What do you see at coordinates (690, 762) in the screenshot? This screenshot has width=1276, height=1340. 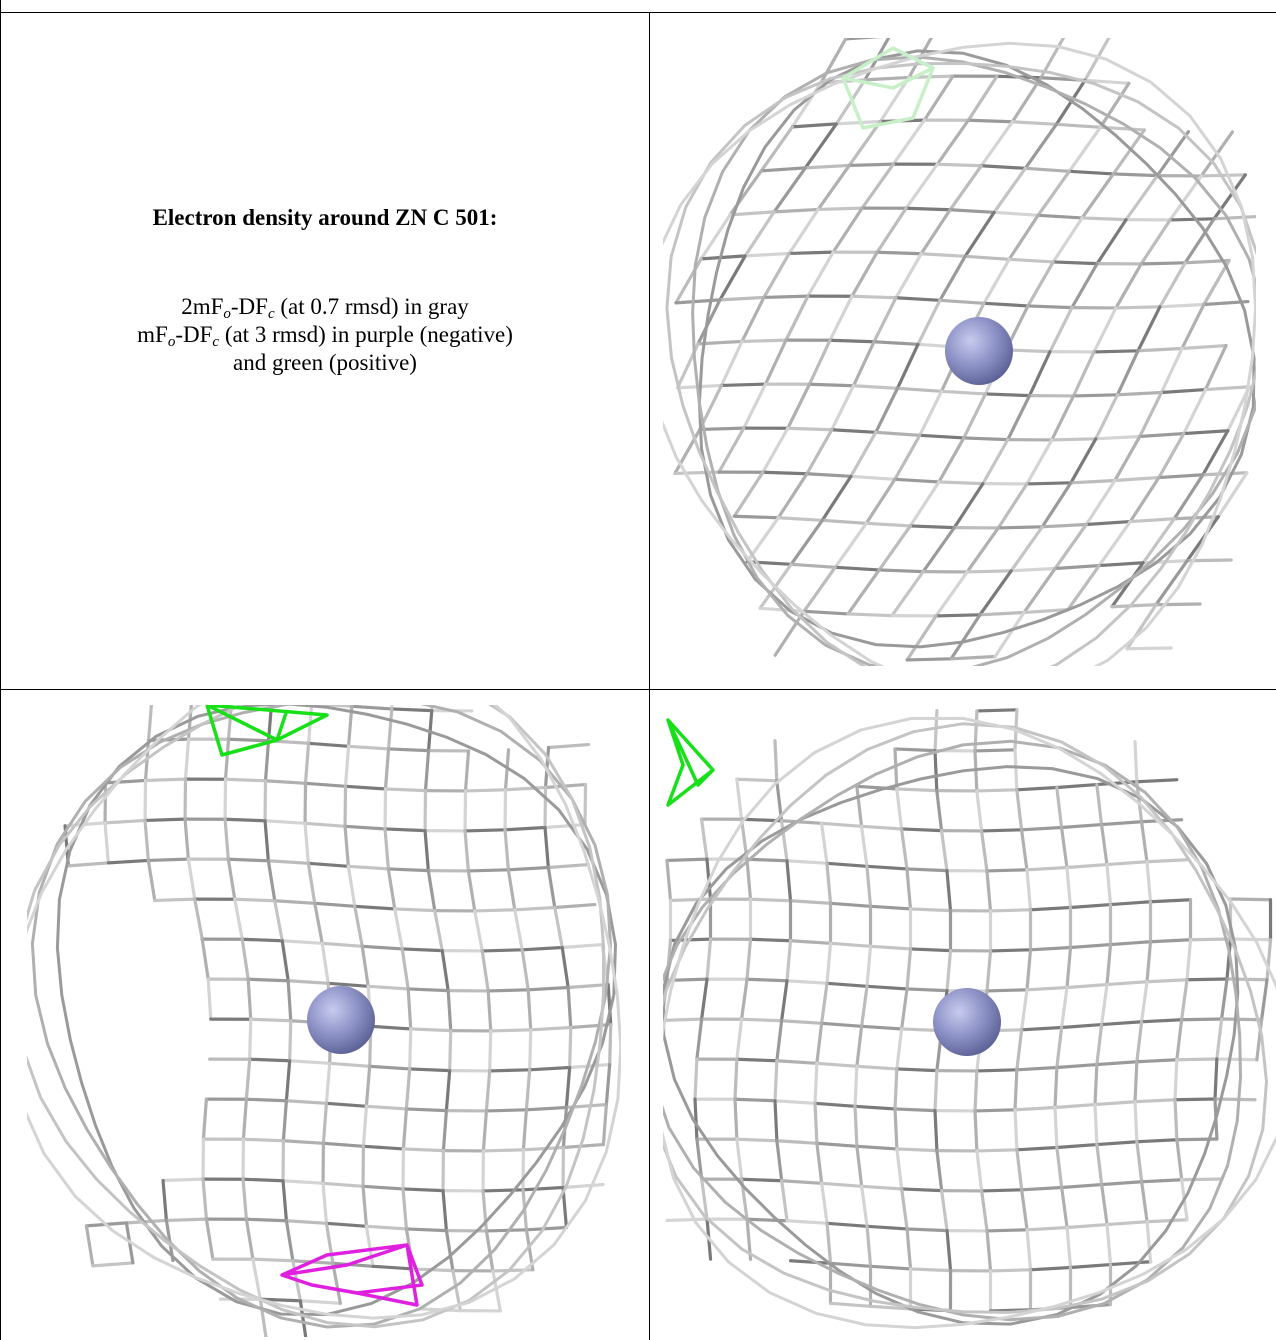 I see `difference-mesh` at bounding box center [690, 762].